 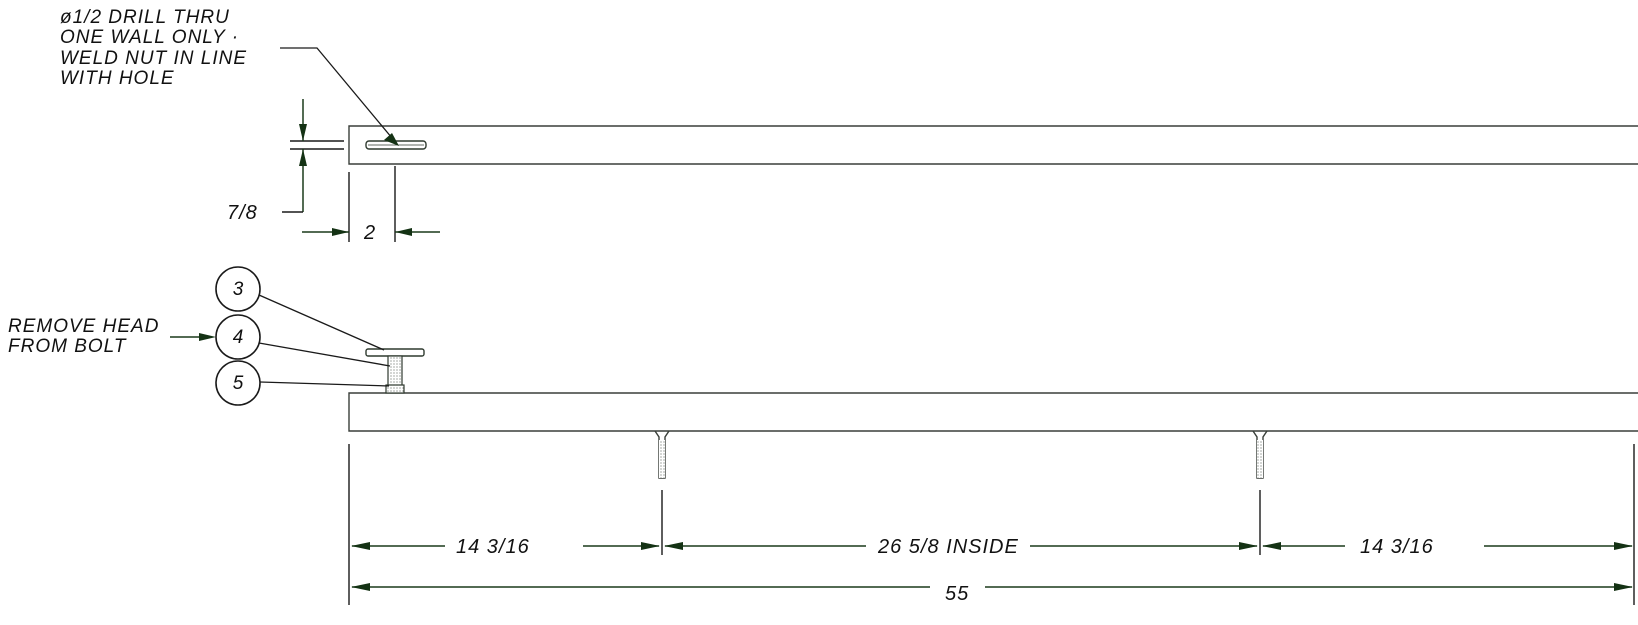 I want to click on drill-note-leader, so click(x=336, y=93).